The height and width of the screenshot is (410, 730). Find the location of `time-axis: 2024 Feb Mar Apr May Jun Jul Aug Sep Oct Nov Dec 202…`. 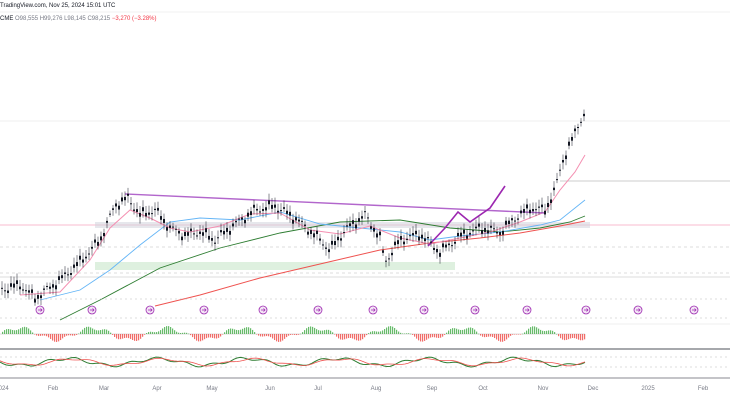

time-axis: 2024 Feb Mar Apr May Jun Jul Aug Sep Oct Nov Dec 202… is located at coordinates (354, 389).